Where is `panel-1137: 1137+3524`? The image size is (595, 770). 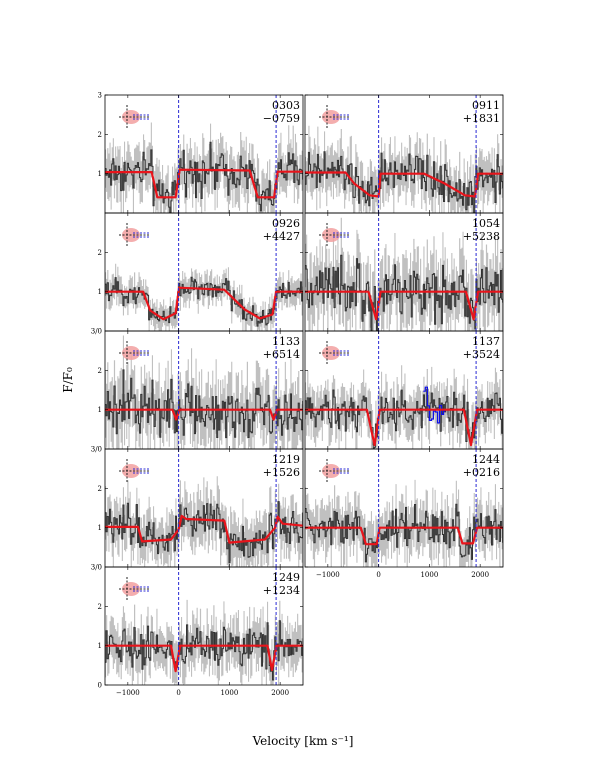
panel-1137: 1137+3524 is located at coordinates (404, 390).